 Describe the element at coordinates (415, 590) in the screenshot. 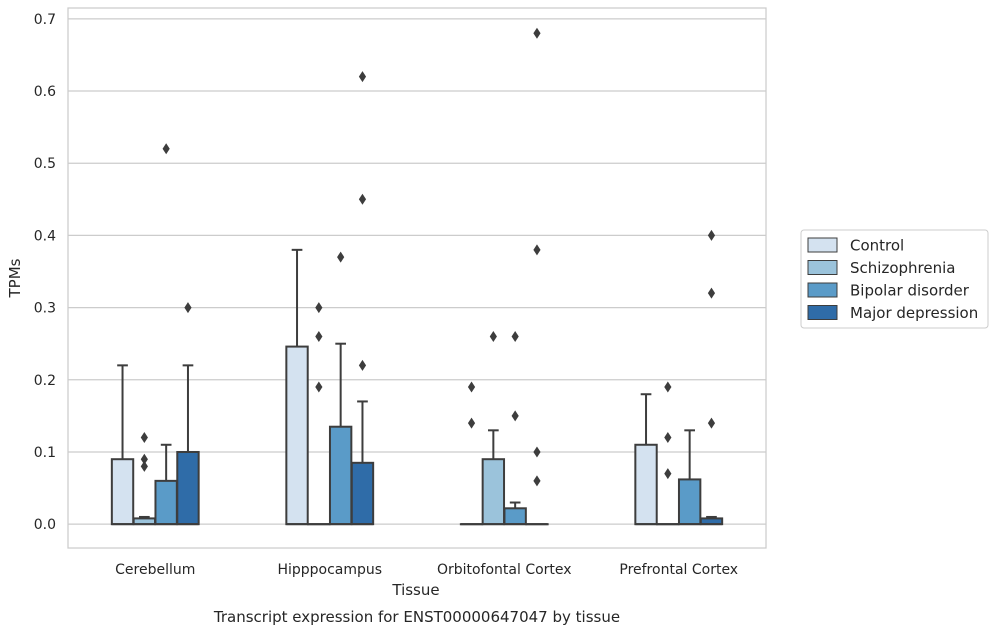

I see `x-axis-label: Tissue` at that location.